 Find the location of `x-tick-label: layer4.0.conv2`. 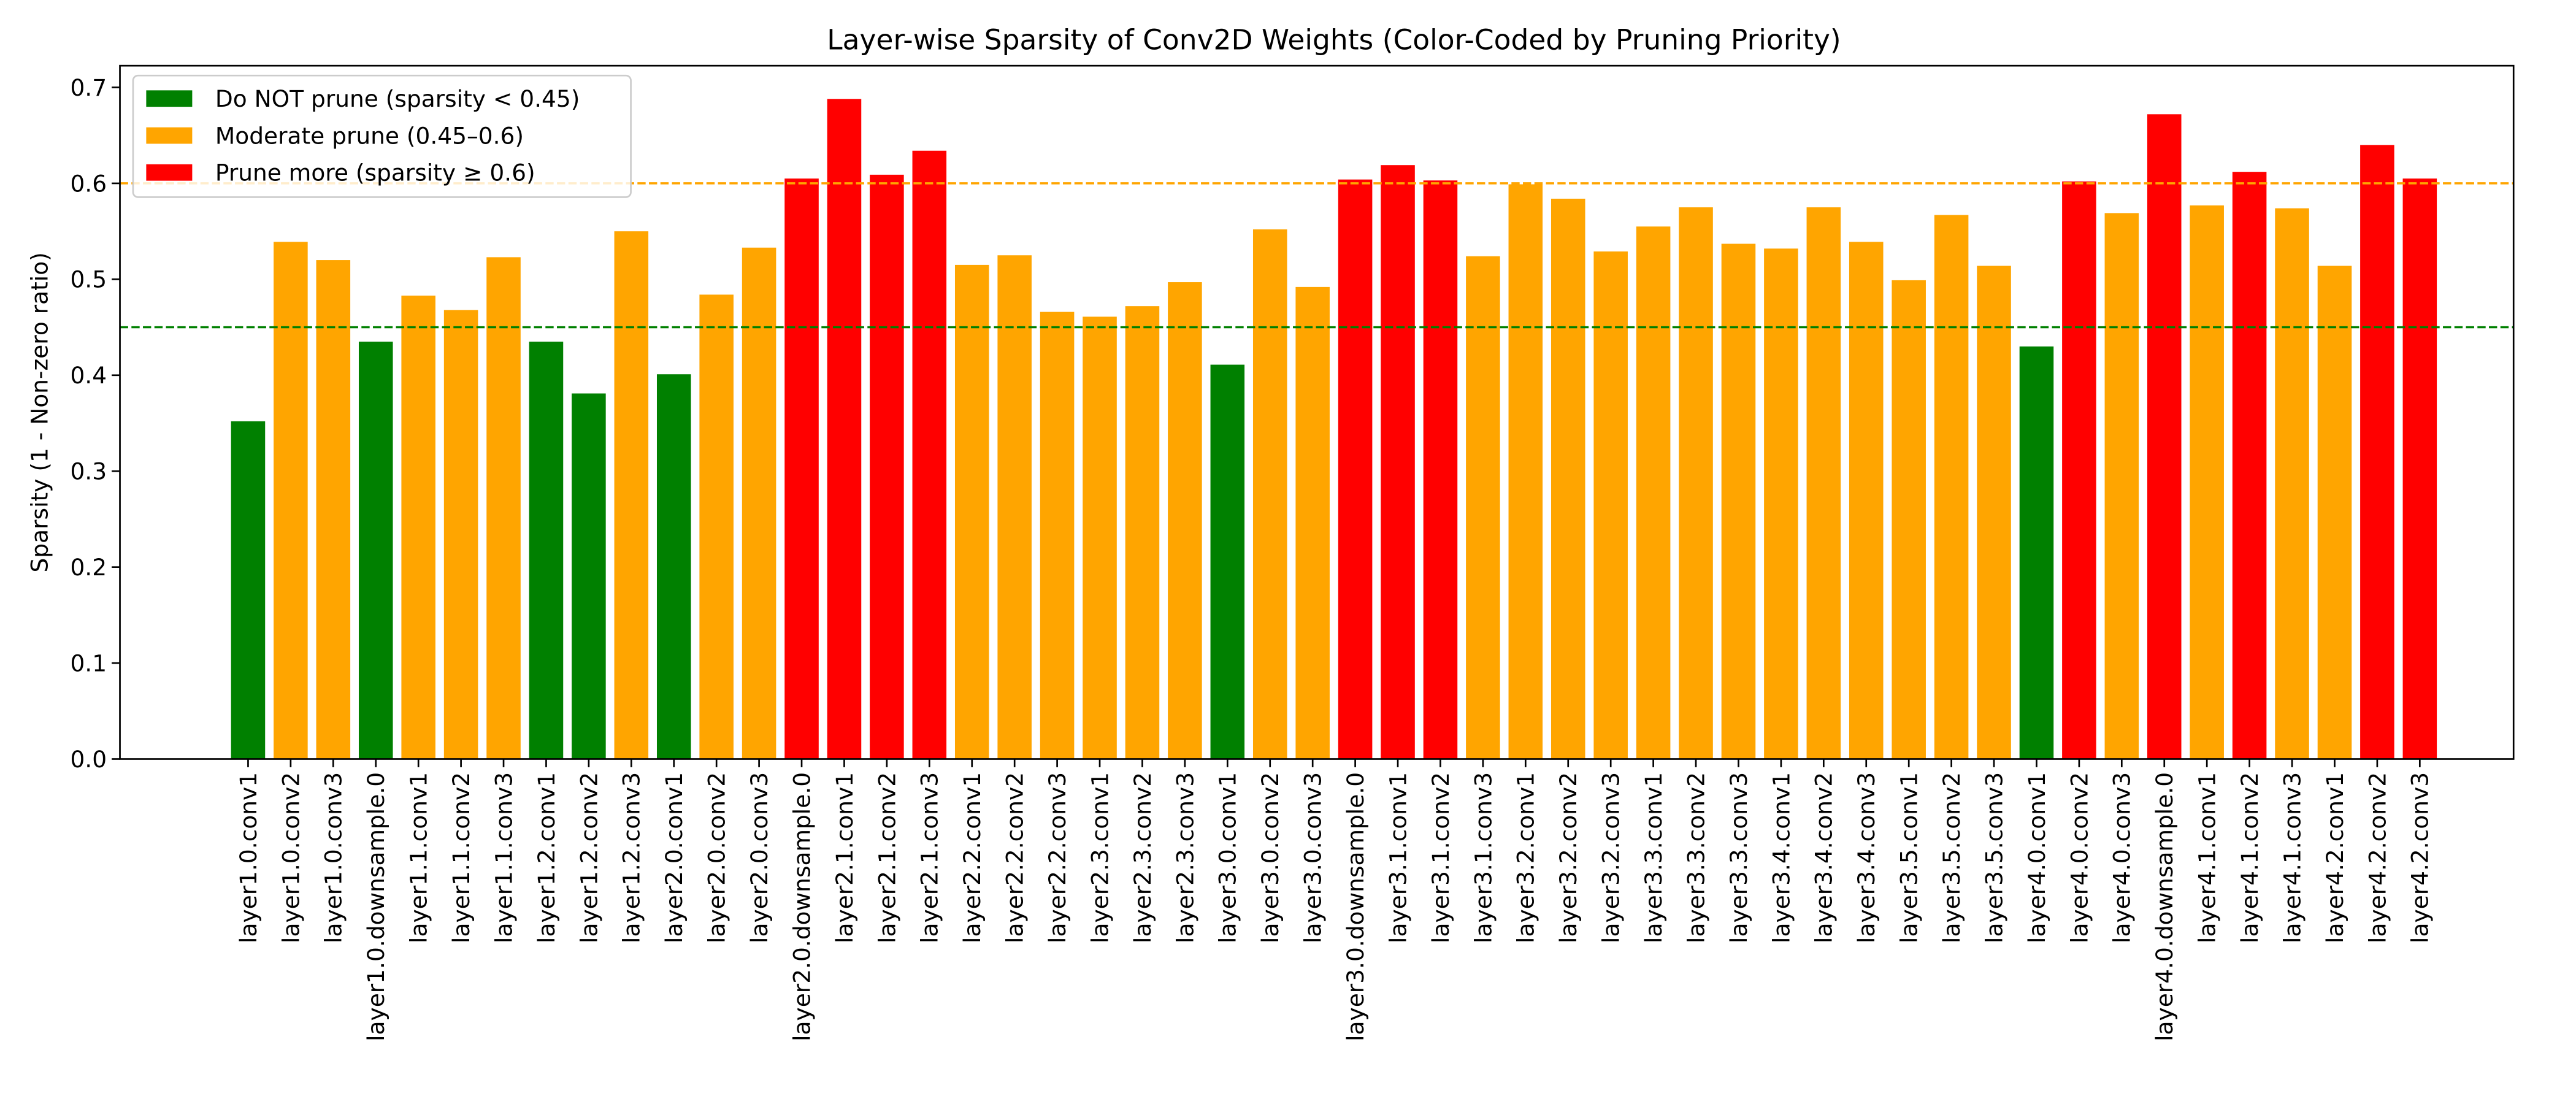

x-tick-label: layer4.0.conv2 is located at coordinates (2079, 857).